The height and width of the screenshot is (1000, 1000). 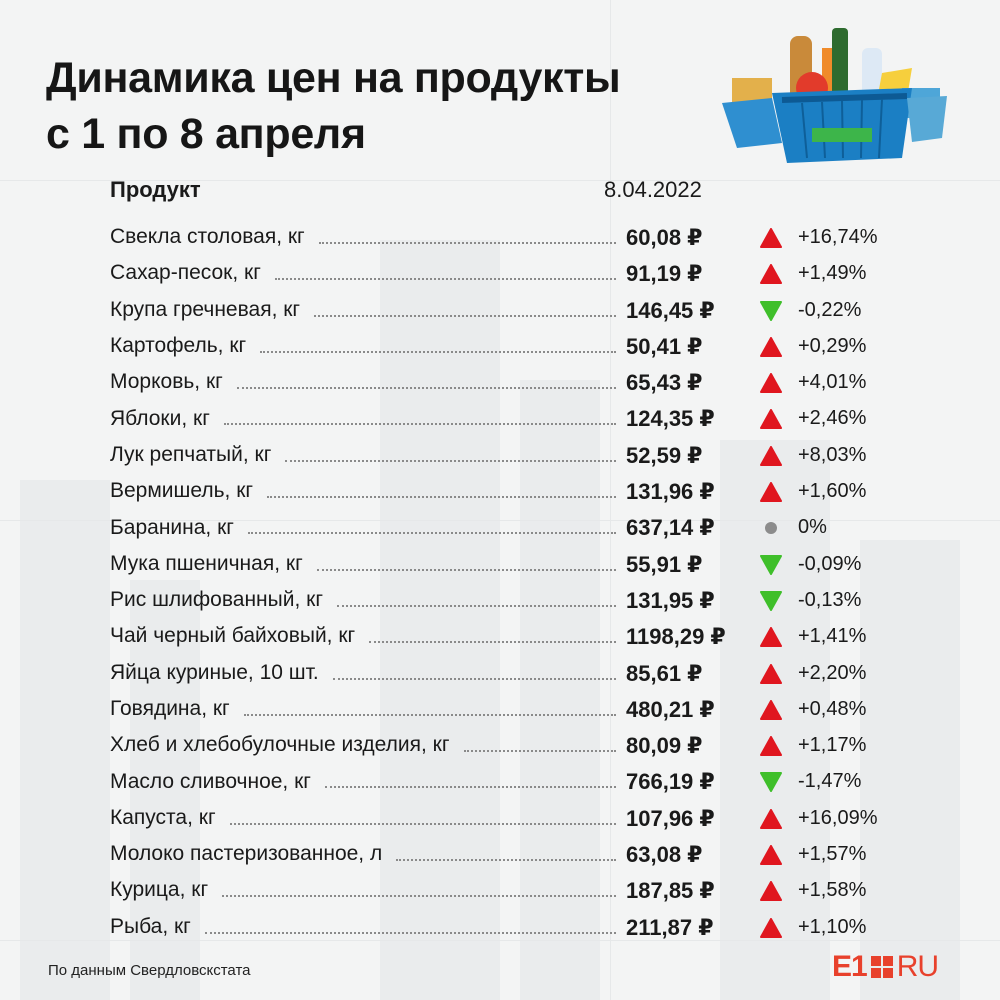 What do you see at coordinates (664, 855) in the screenshot?
I see `product-price: 63,08 ₽` at bounding box center [664, 855].